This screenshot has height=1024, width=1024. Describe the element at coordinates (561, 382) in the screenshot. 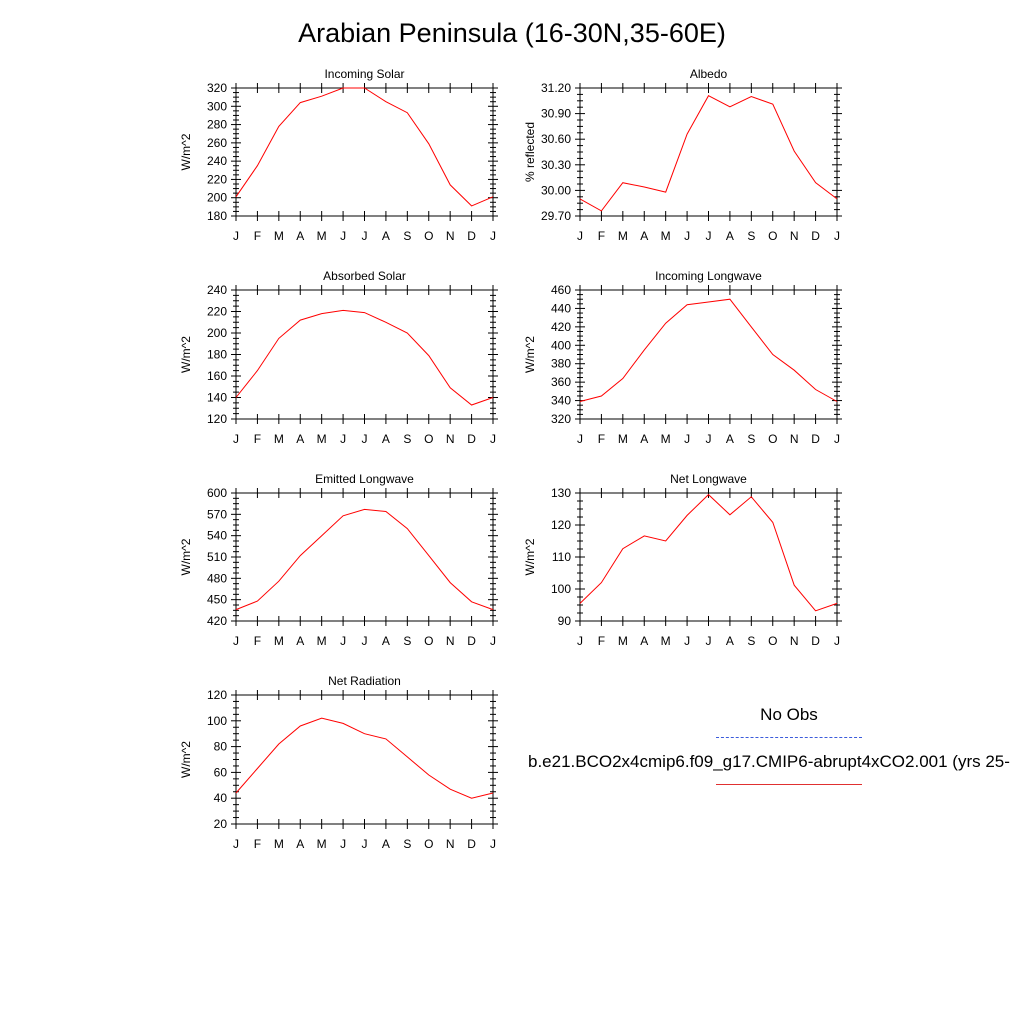

I see `y-tick-label: 360` at that location.